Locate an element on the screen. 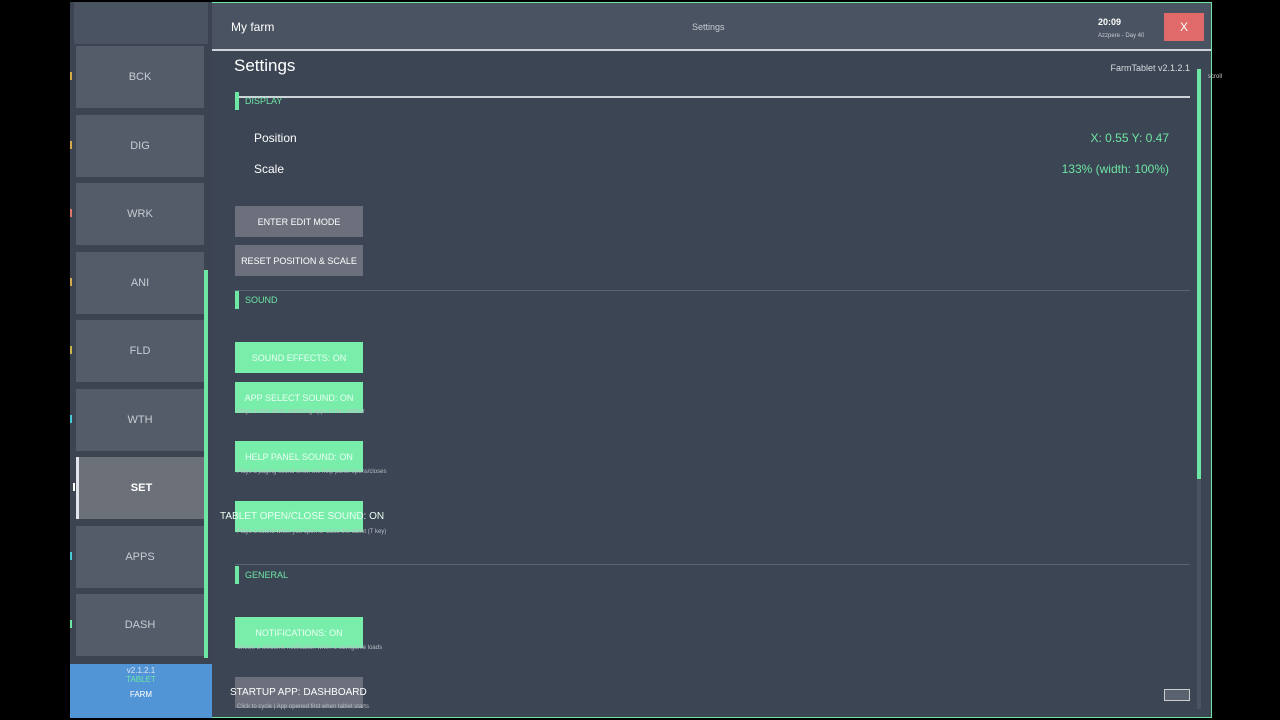 The height and width of the screenshot is (720, 1280). sound-effects-toggle: SOUND EFFECTS: ON is located at coordinates (299, 357).